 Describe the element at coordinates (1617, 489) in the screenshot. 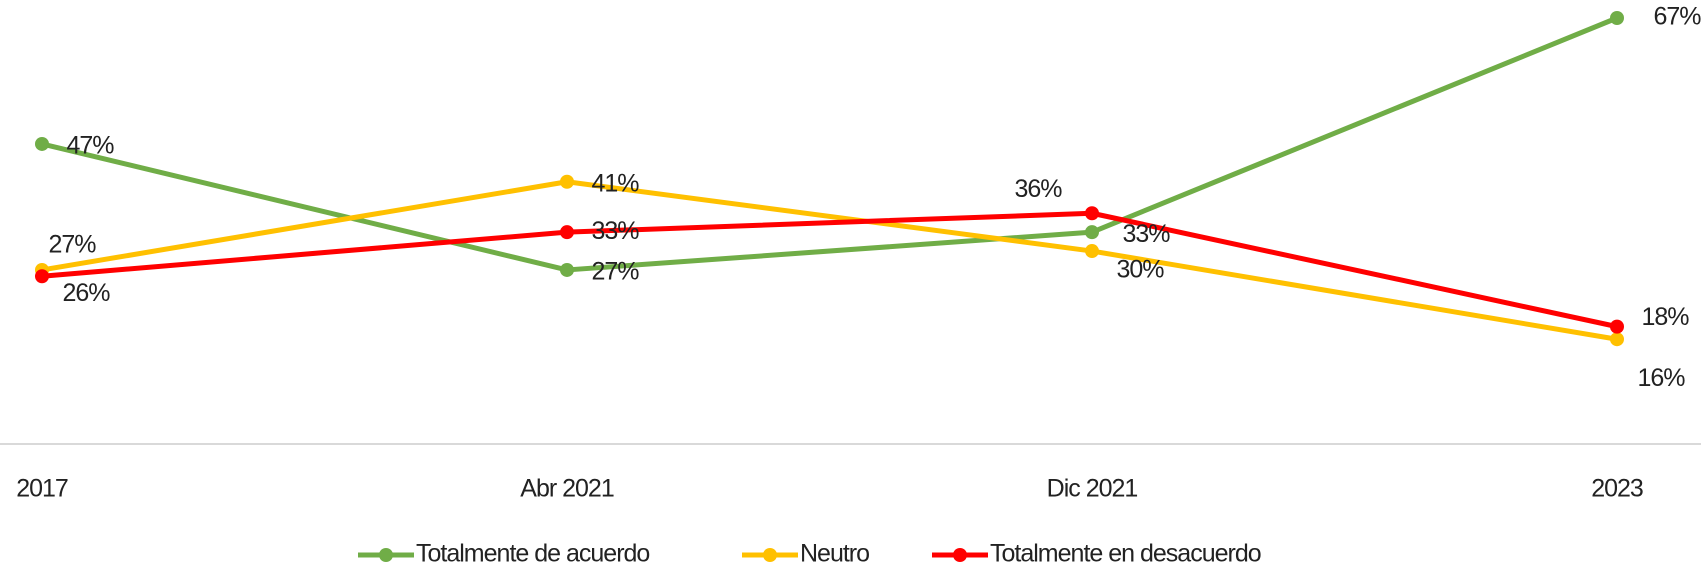

I see `x-tick-label: 2023` at that location.